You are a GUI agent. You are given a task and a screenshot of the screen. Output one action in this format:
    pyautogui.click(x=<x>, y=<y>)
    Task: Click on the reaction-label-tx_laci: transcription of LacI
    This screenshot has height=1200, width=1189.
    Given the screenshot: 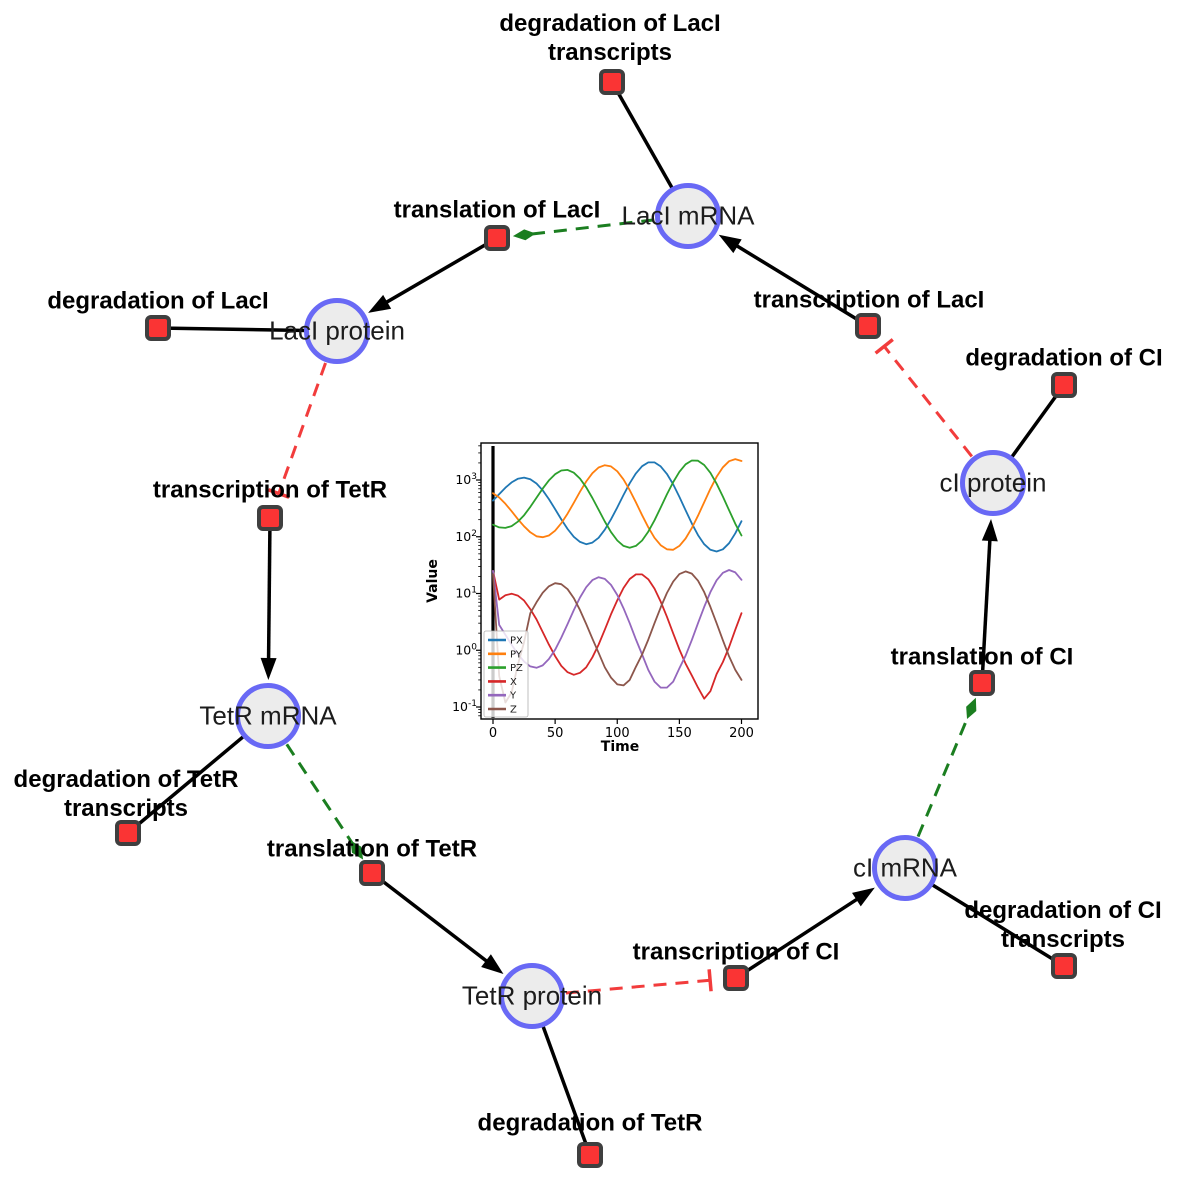 What is the action you would take?
    pyautogui.click(x=869, y=300)
    